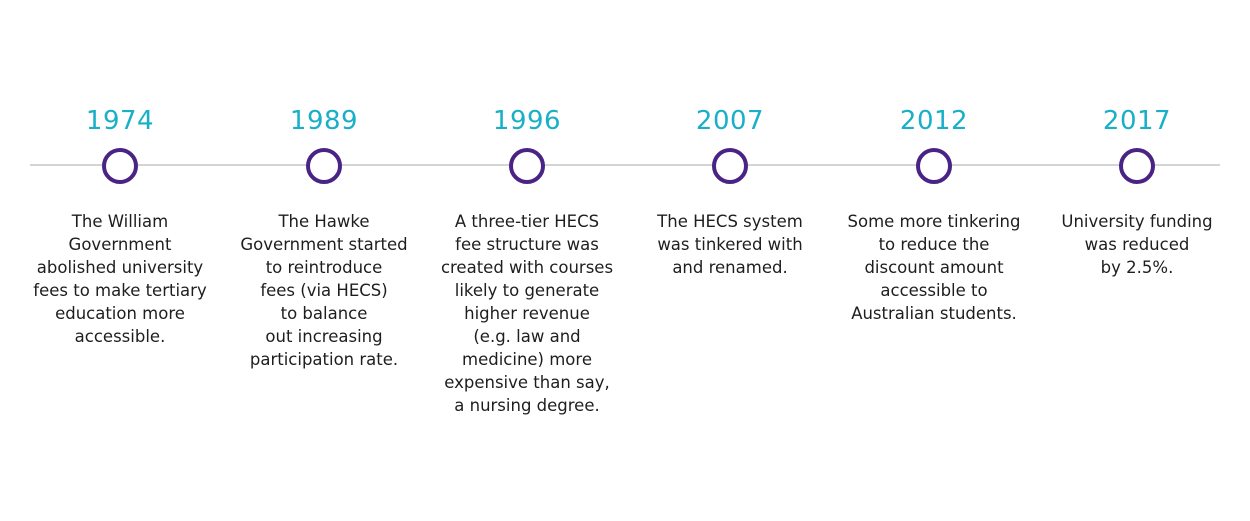 Image resolution: width=1250 pixels, height=521 pixels. Describe the element at coordinates (934, 121) in the screenshot. I see `event-year: 2012` at that location.